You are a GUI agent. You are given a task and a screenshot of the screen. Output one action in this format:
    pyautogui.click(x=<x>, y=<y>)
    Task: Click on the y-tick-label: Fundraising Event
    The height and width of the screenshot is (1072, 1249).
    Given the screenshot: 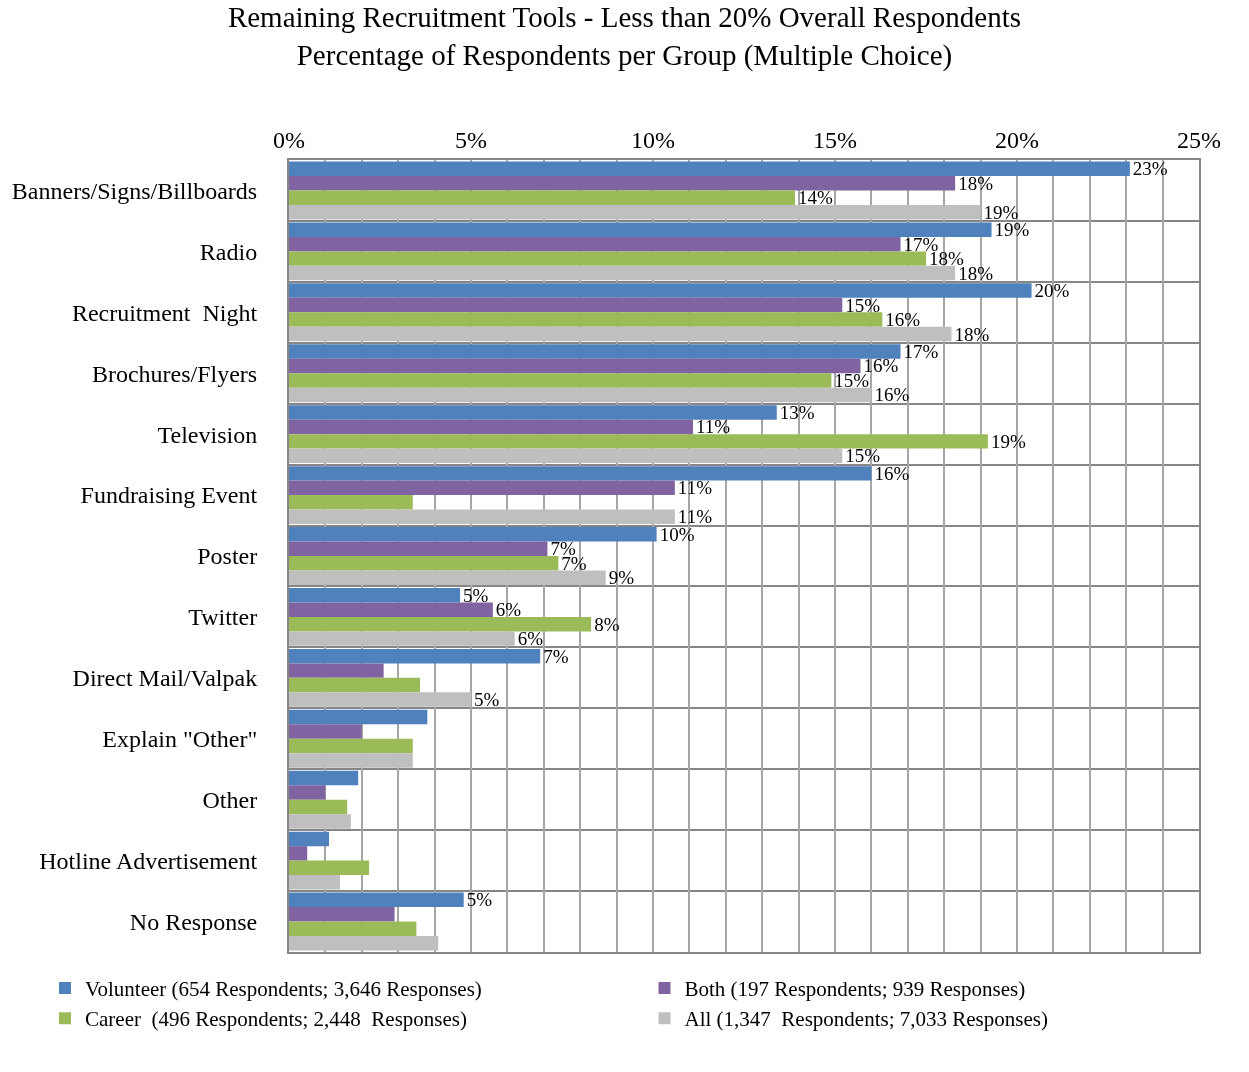 What is the action you would take?
    pyautogui.click(x=169, y=495)
    